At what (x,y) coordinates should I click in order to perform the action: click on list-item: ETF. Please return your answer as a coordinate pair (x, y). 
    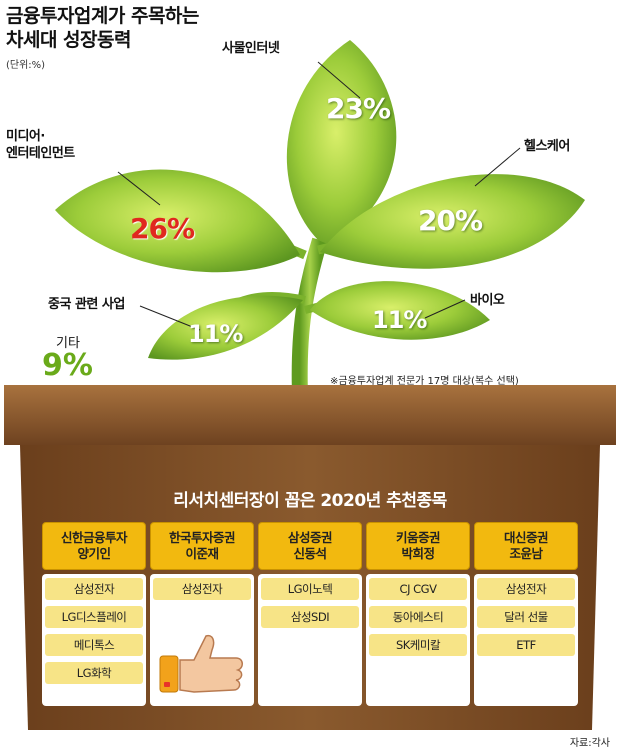
    Looking at the image, I should click on (526, 645).